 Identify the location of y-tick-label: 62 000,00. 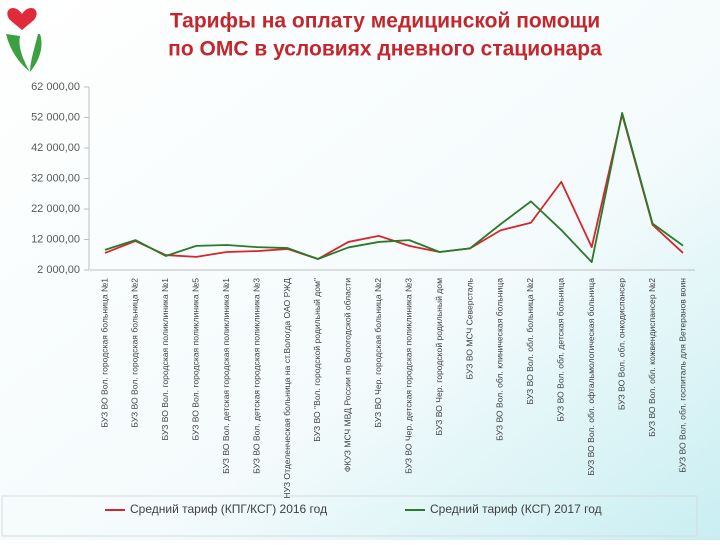
(55, 87).